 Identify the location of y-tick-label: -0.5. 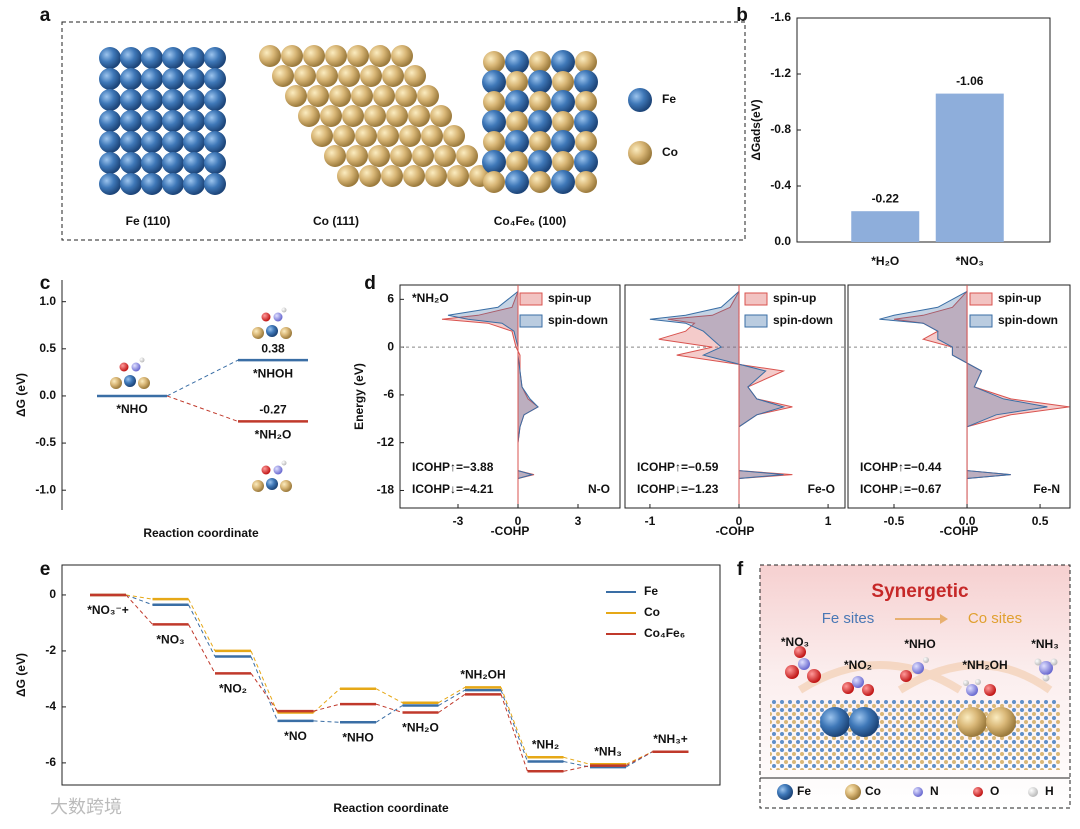
(45, 442).